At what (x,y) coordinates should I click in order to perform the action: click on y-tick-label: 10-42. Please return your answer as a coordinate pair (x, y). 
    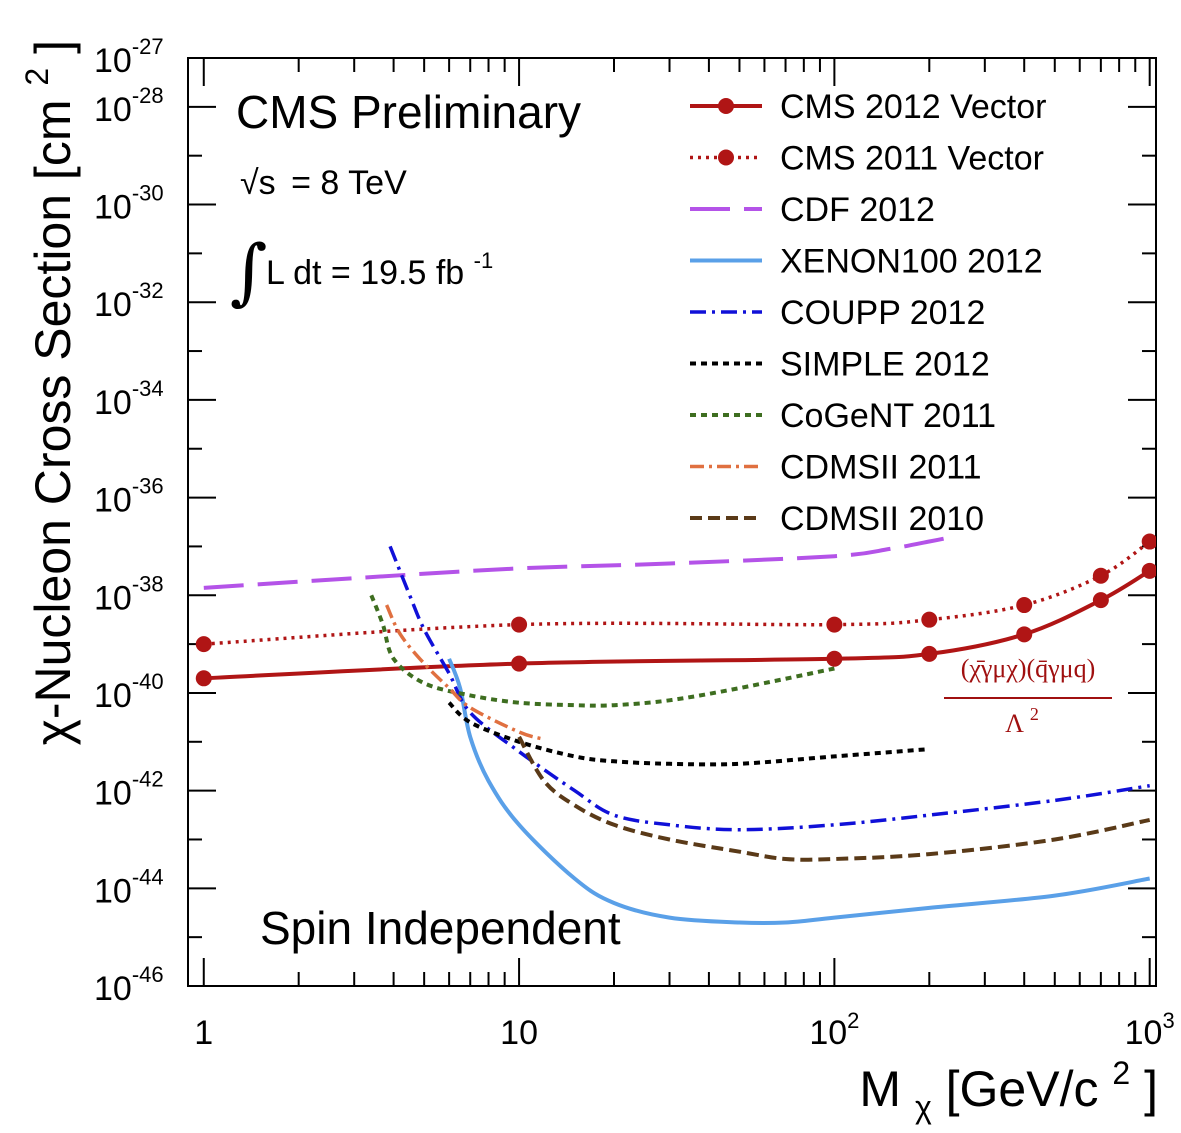
    Looking at the image, I should click on (129, 790).